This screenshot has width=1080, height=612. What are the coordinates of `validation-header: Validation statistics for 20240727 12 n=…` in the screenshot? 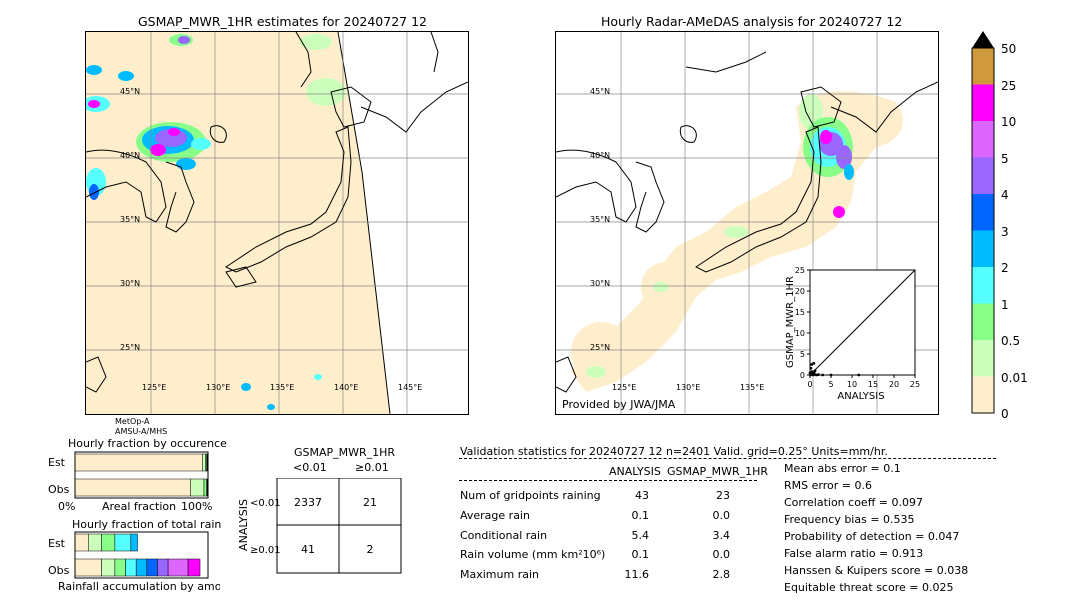 It's located at (674, 451).